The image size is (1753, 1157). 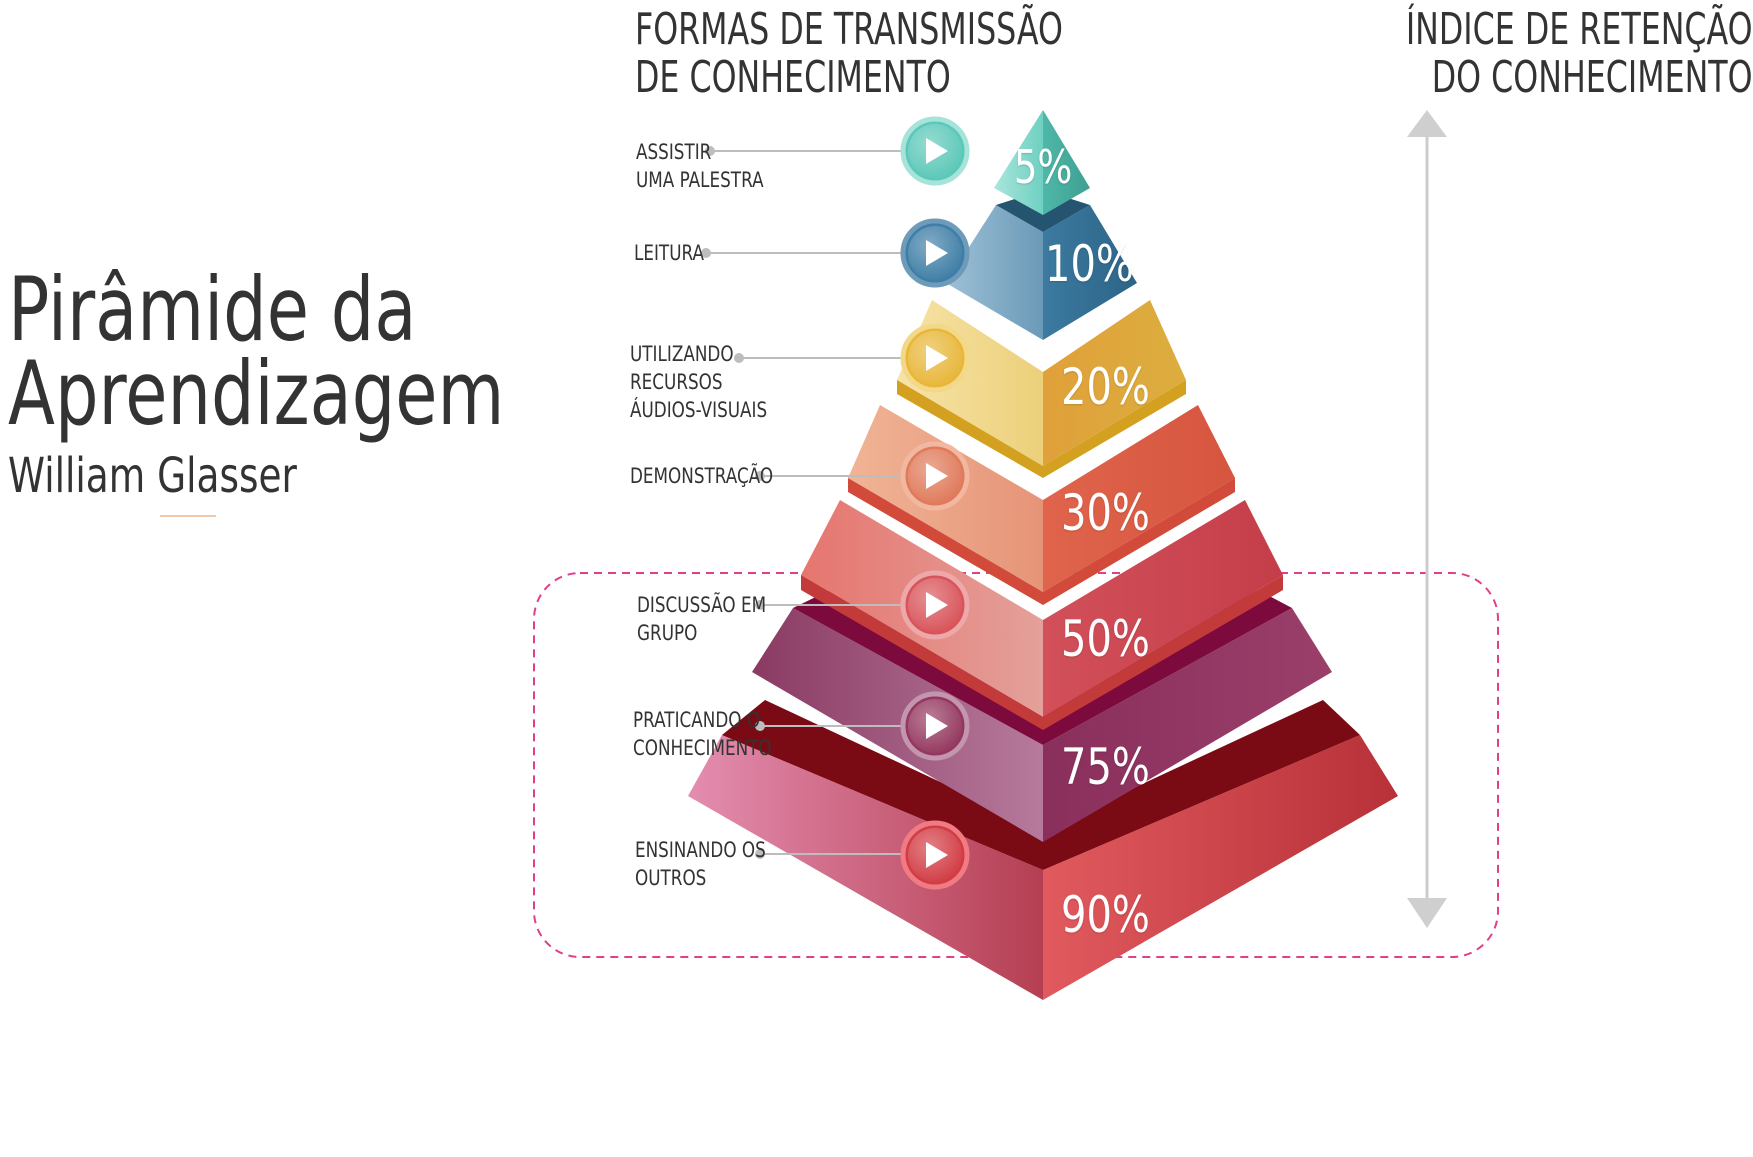 I want to click on level-6-label: PRATICANDO O CONHECIMENTO, so click(x=702, y=734).